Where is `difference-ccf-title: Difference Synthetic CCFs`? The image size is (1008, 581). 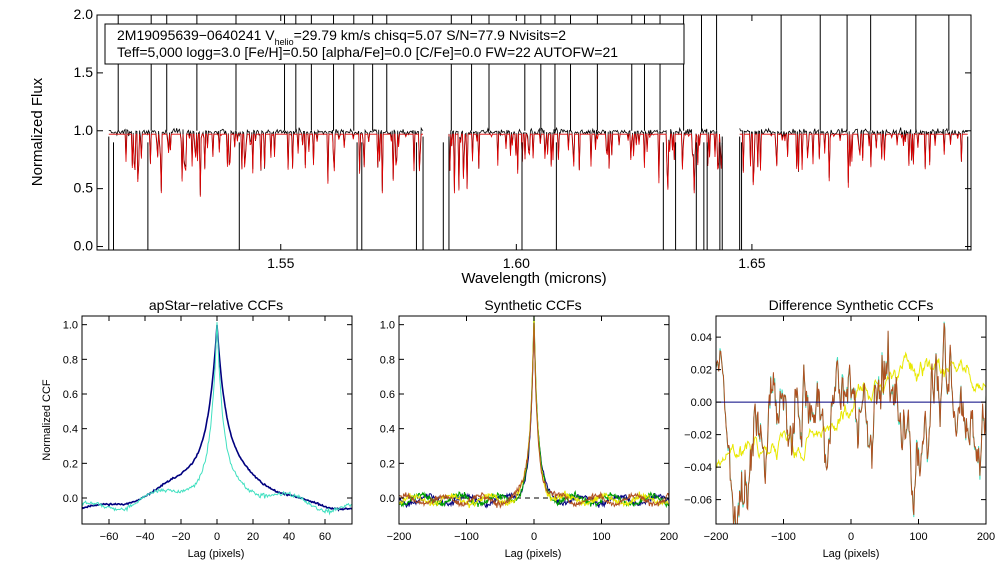
difference-ccf-title: Difference Synthetic CCFs is located at coordinates (851, 305).